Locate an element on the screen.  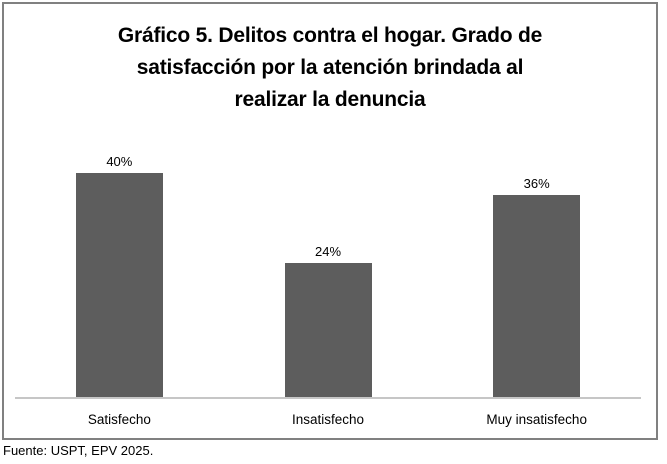
bar-value-label: 24% is located at coordinates (328, 251).